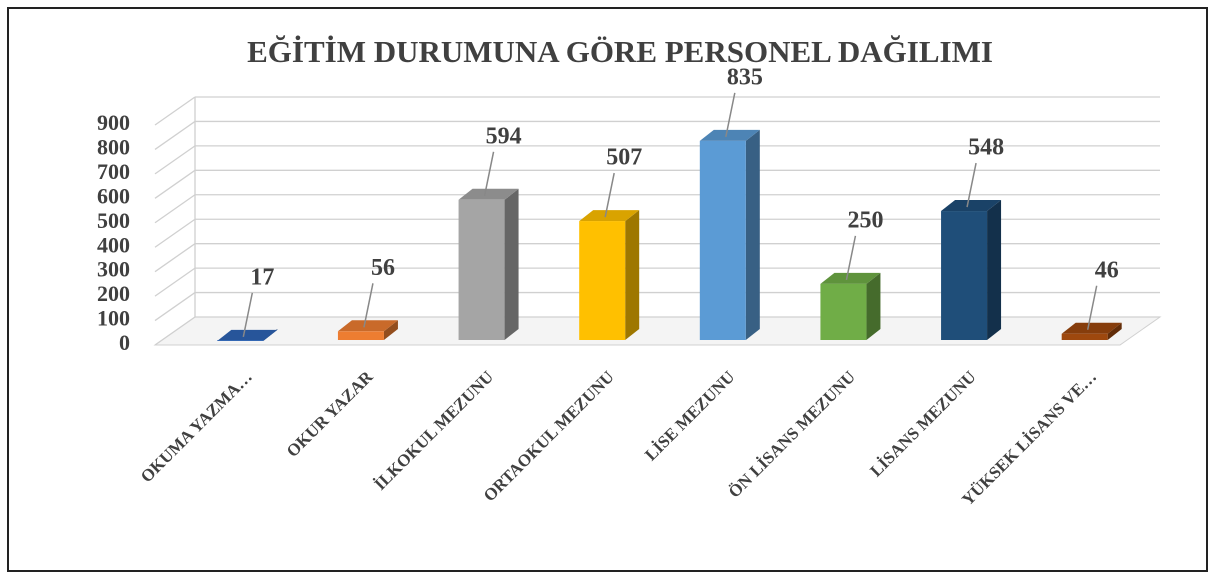 The image size is (1216, 579). I want to click on floor, so click(657, 331).